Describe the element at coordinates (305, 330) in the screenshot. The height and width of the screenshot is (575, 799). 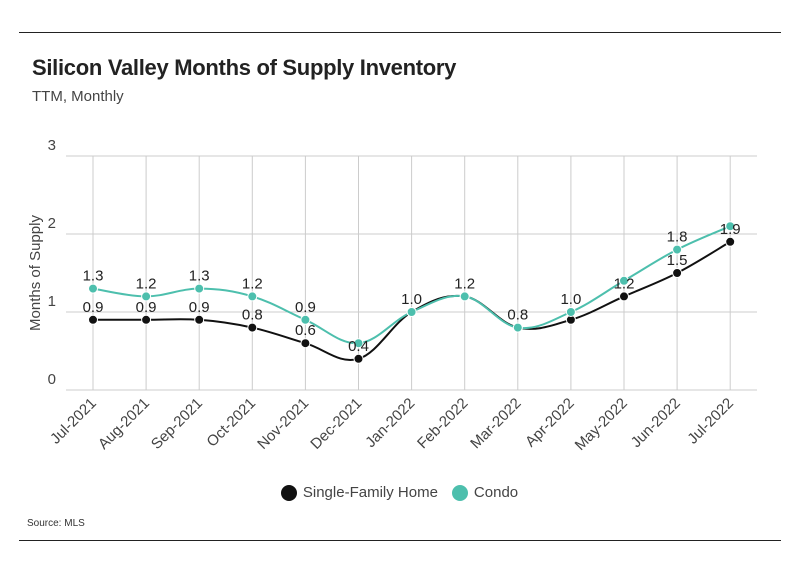
I see `data-label-single-family: 0.6` at that location.